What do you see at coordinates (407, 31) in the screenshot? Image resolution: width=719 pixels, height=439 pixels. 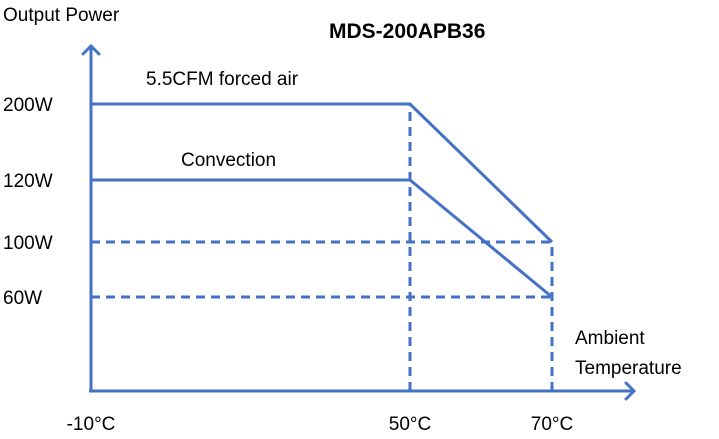 I see `chart-title: MDS-200APB36` at bounding box center [407, 31].